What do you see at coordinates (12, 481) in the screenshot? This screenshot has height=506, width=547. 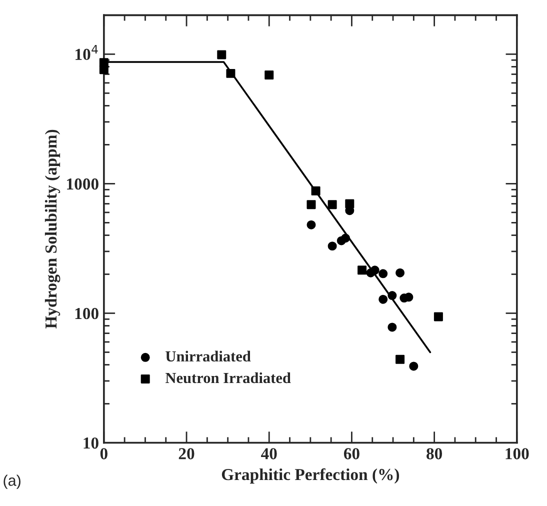 I see `text: (a)` at bounding box center [12, 481].